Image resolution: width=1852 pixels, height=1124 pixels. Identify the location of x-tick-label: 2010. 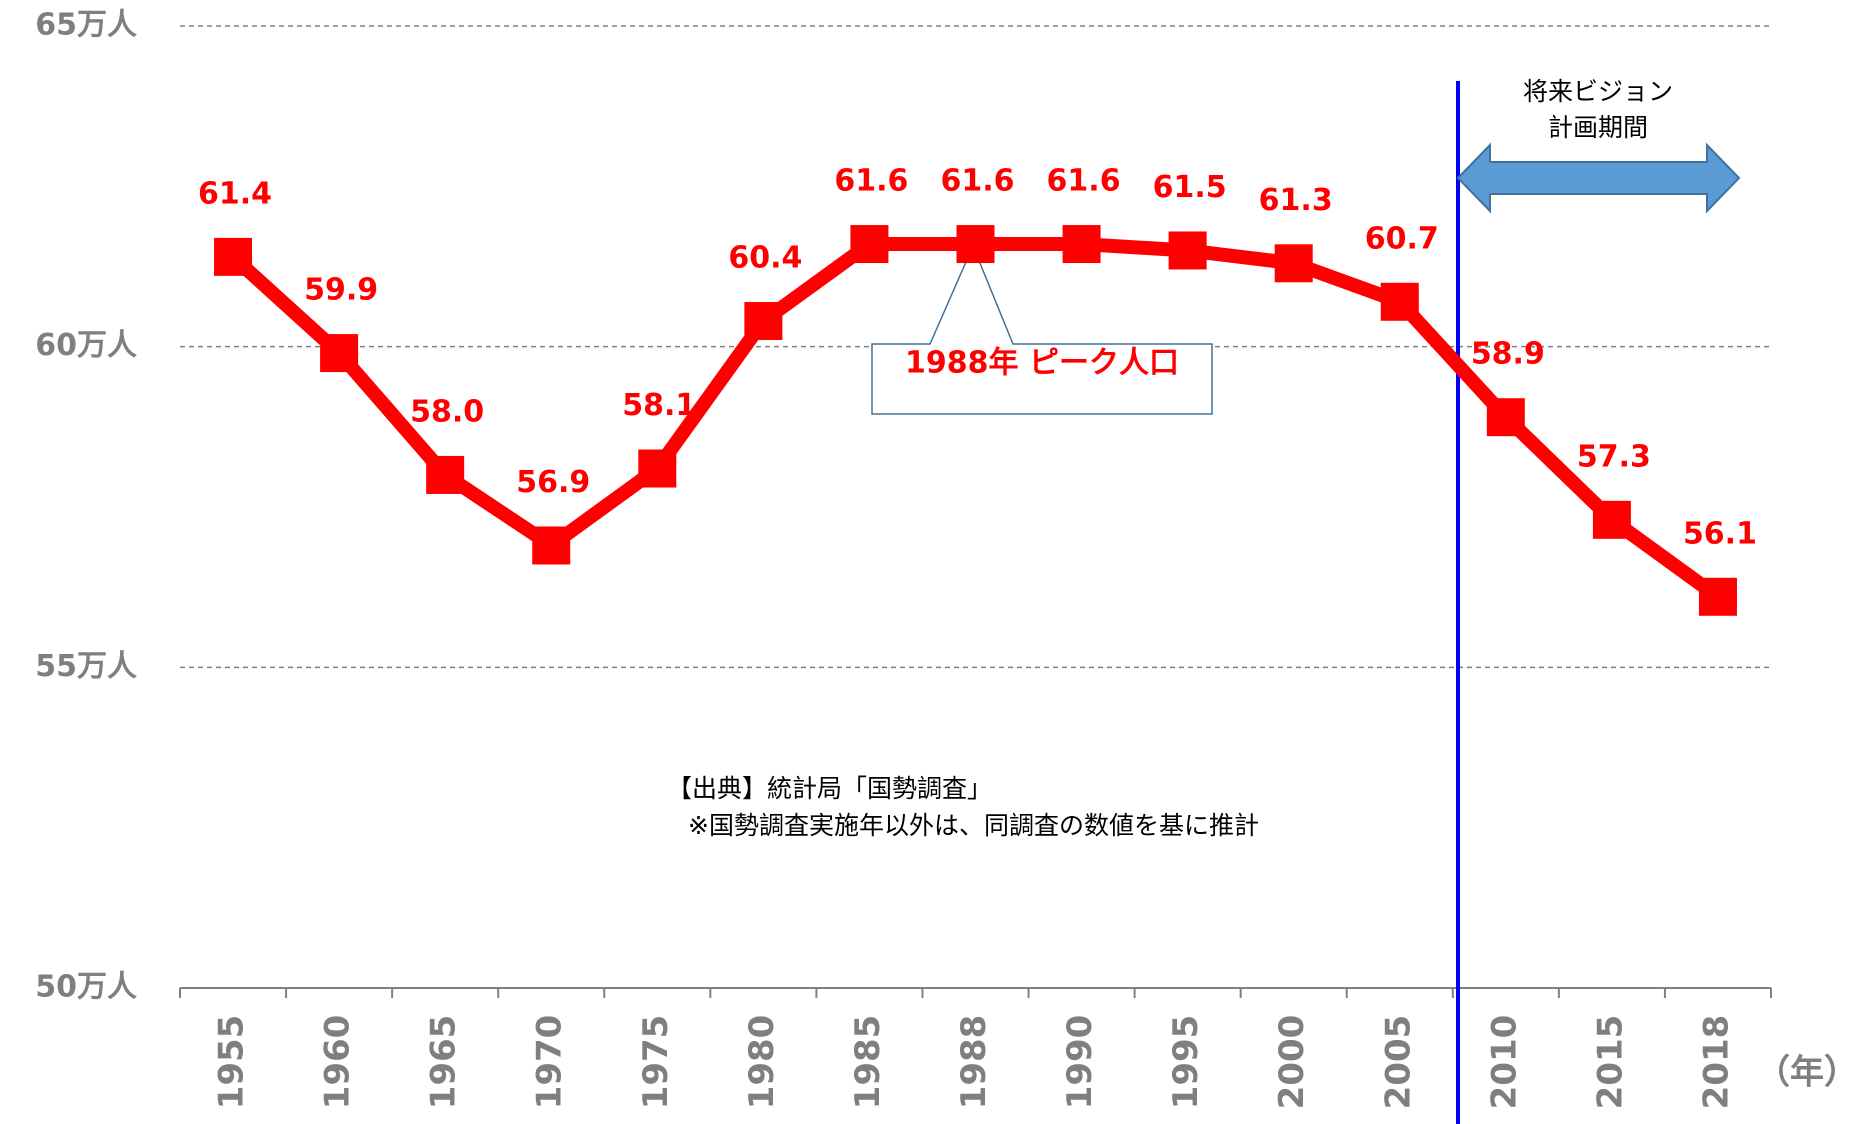
(1504, 1062).